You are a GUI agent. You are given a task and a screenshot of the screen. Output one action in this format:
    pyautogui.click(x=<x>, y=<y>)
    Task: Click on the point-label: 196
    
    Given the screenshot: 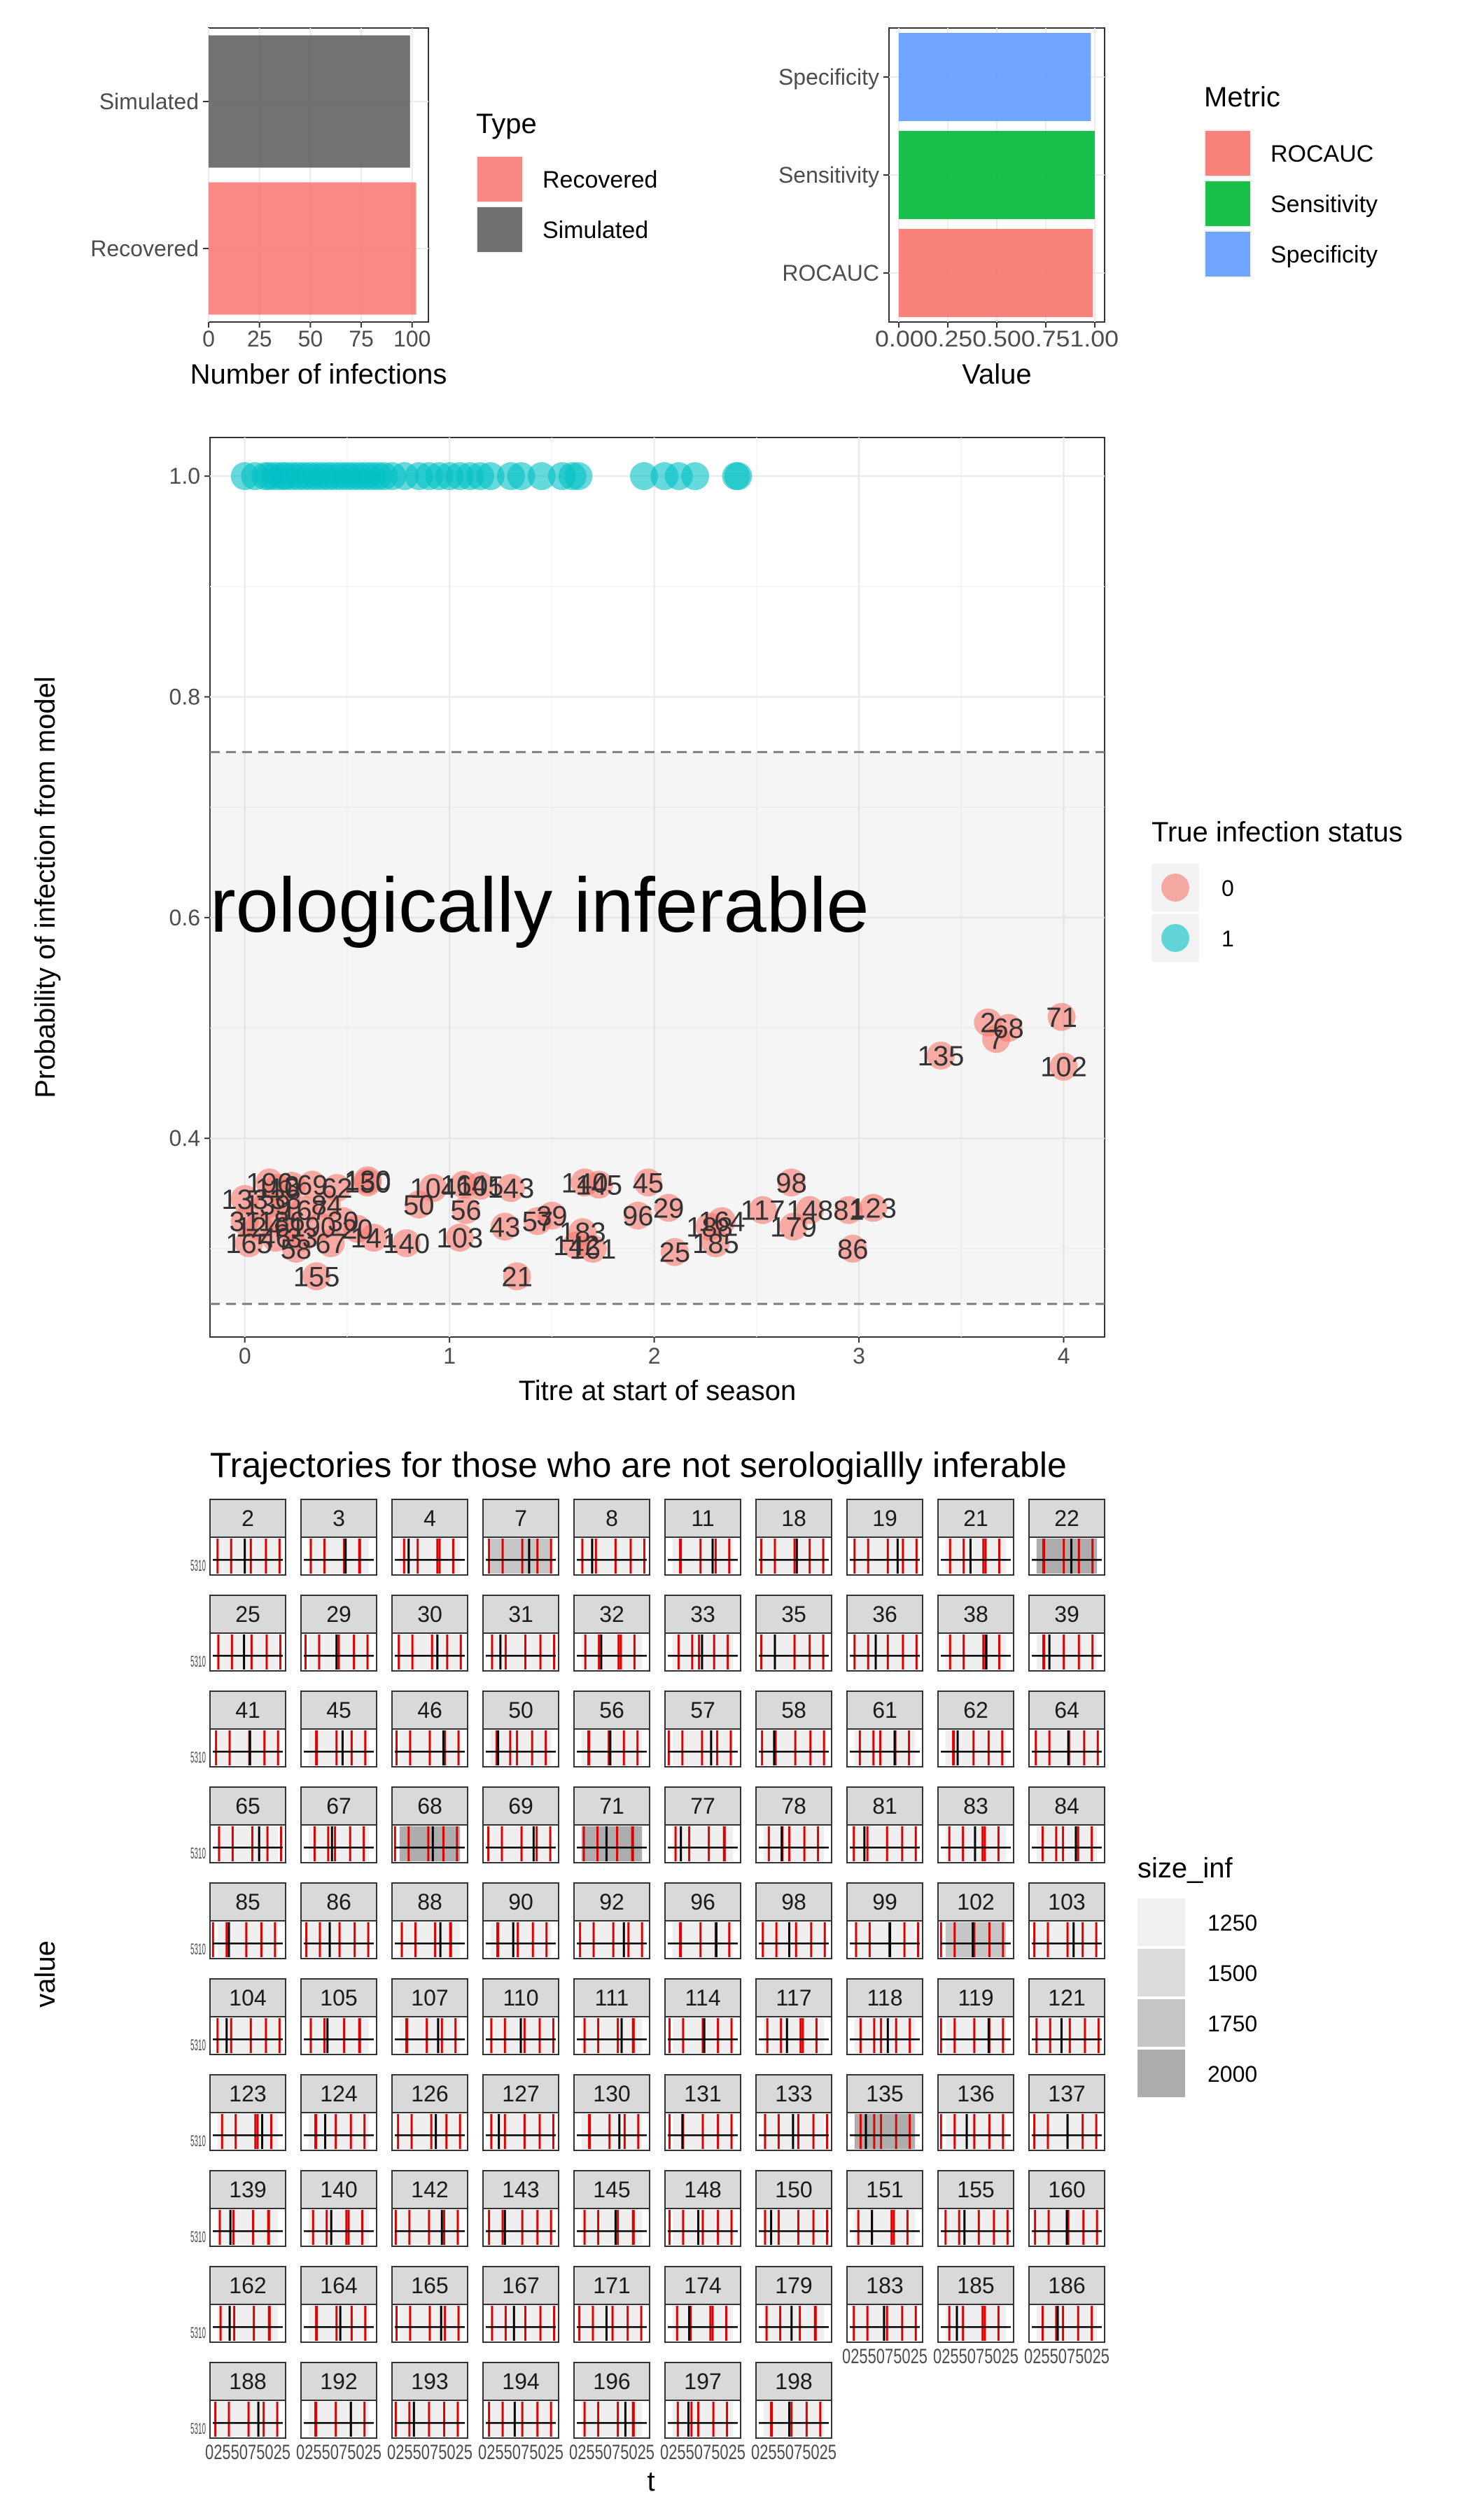 What is the action you would take?
    pyautogui.click(x=269, y=1183)
    